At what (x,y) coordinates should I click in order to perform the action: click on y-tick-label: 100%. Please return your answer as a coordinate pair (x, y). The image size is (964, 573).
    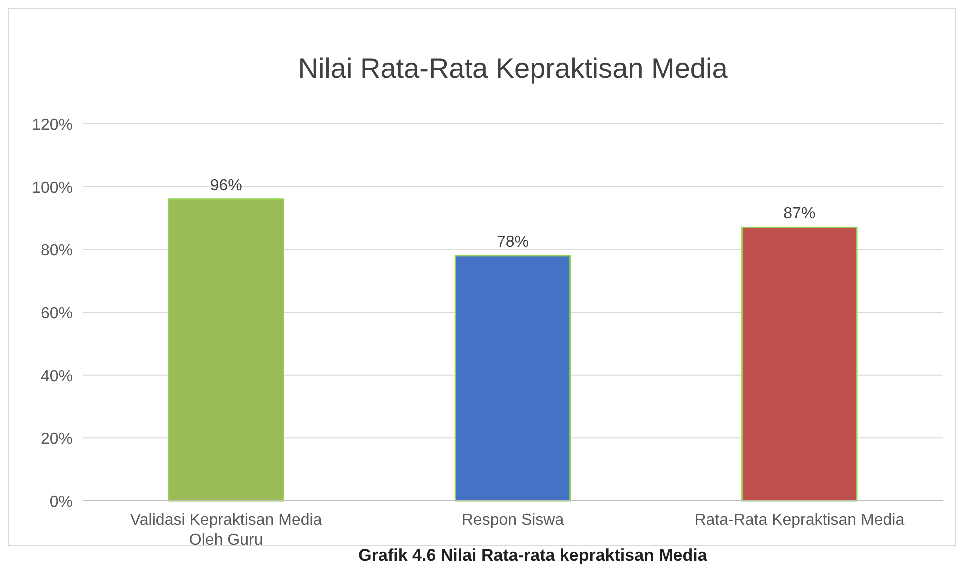
    Looking at the image, I should click on (52, 188).